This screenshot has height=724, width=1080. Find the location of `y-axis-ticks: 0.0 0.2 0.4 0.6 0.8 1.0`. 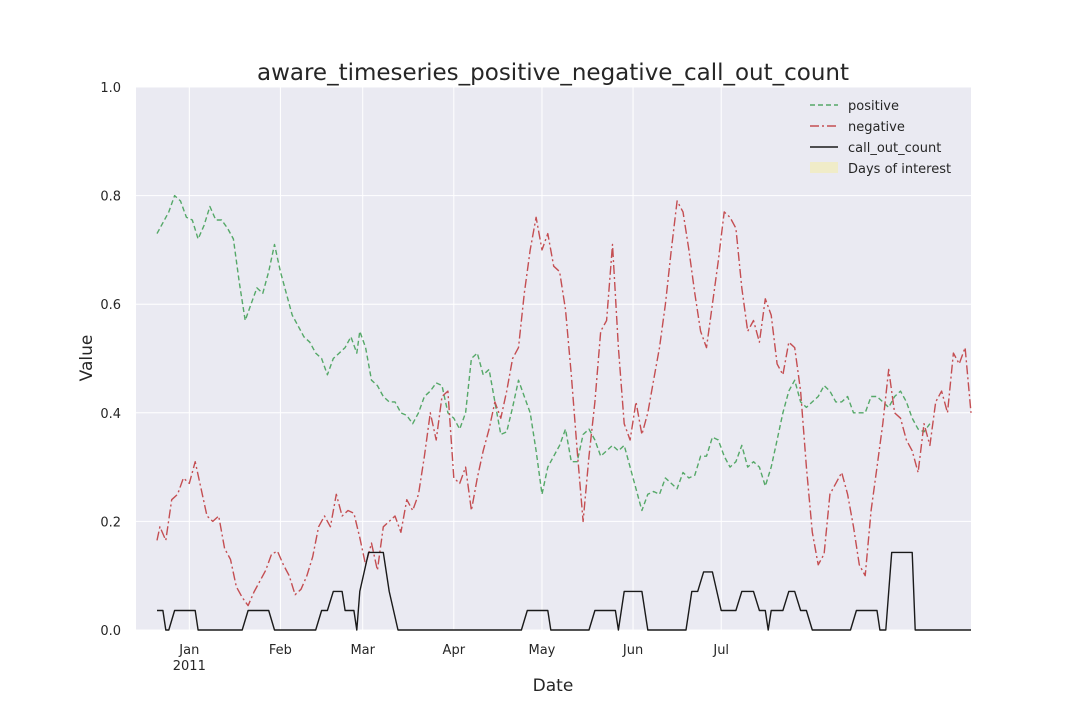

y-axis-ticks: 0.0 0.2 0.4 0.6 0.8 1.0 is located at coordinates (110, 360).